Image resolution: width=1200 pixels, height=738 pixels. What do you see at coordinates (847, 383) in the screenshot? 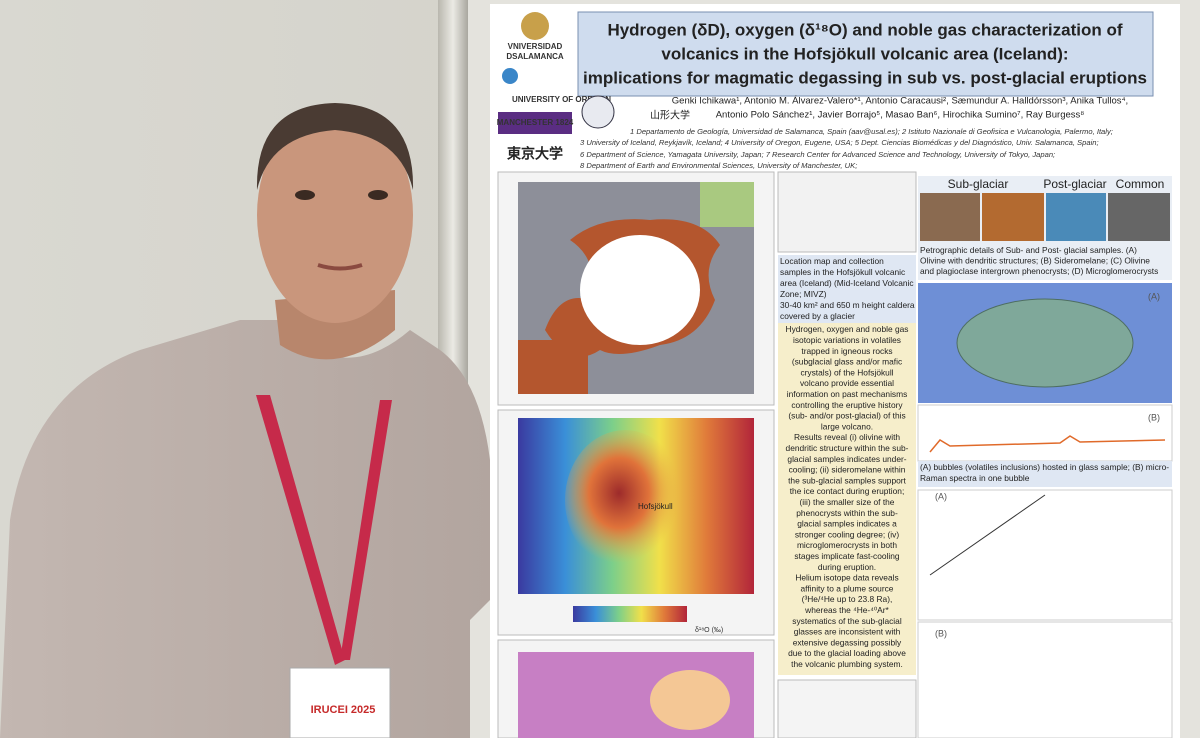
I see `text-line: volcano provide essential` at bounding box center [847, 383].